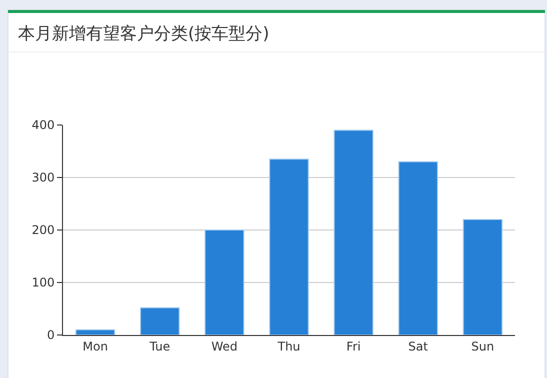  Describe the element at coordinates (43, 125) in the screenshot. I see `y-tick-label: 400` at that location.